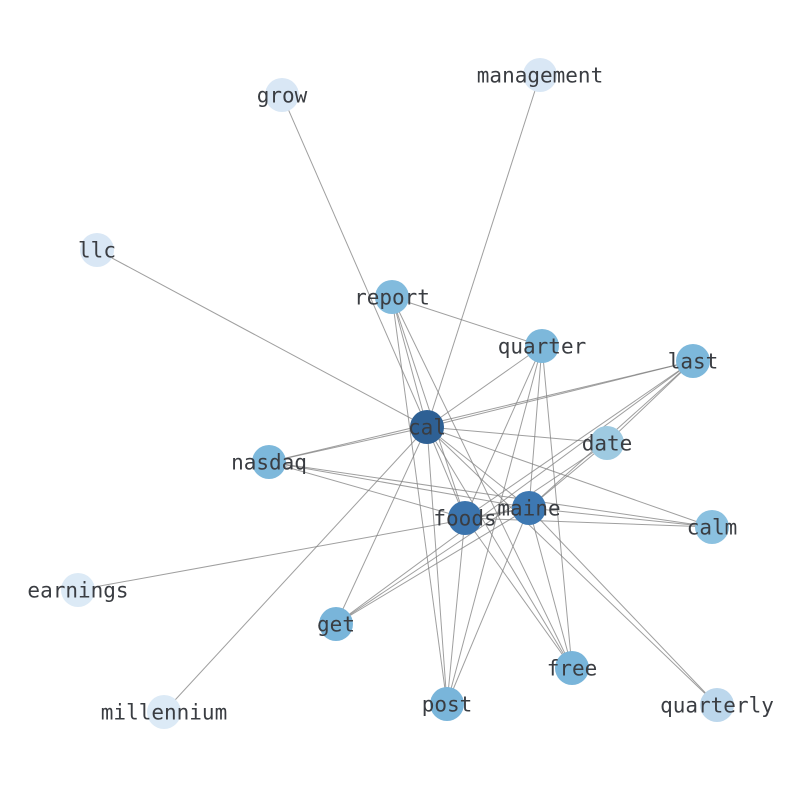  I want to click on graph-node-quarterly, so click(717, 705).